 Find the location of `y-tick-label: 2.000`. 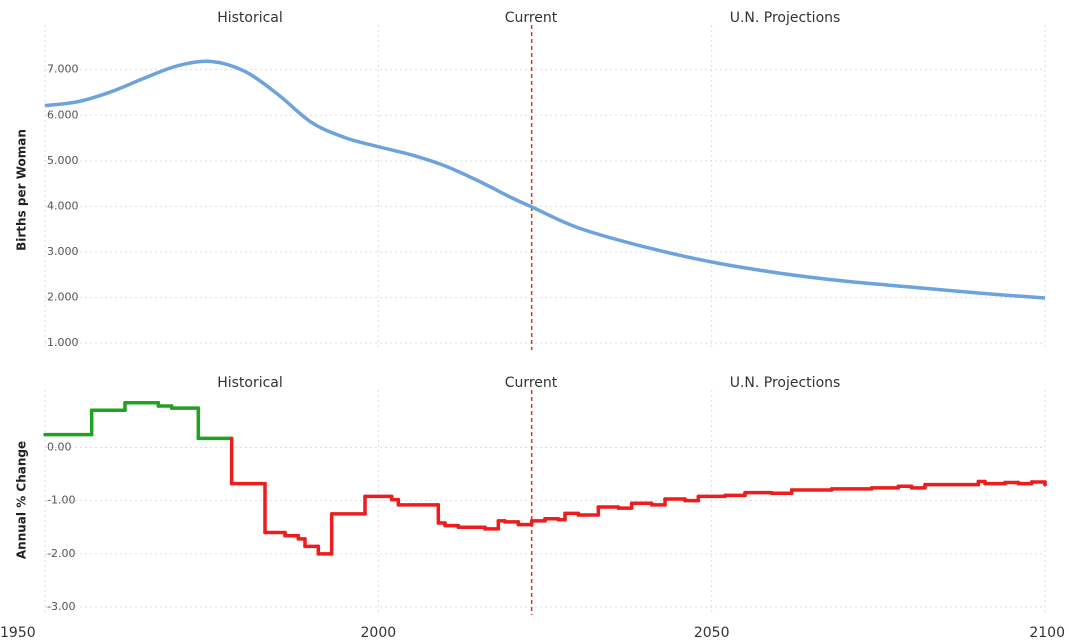

y-tick-label: 2.000 is located at coordinates (63, 297).